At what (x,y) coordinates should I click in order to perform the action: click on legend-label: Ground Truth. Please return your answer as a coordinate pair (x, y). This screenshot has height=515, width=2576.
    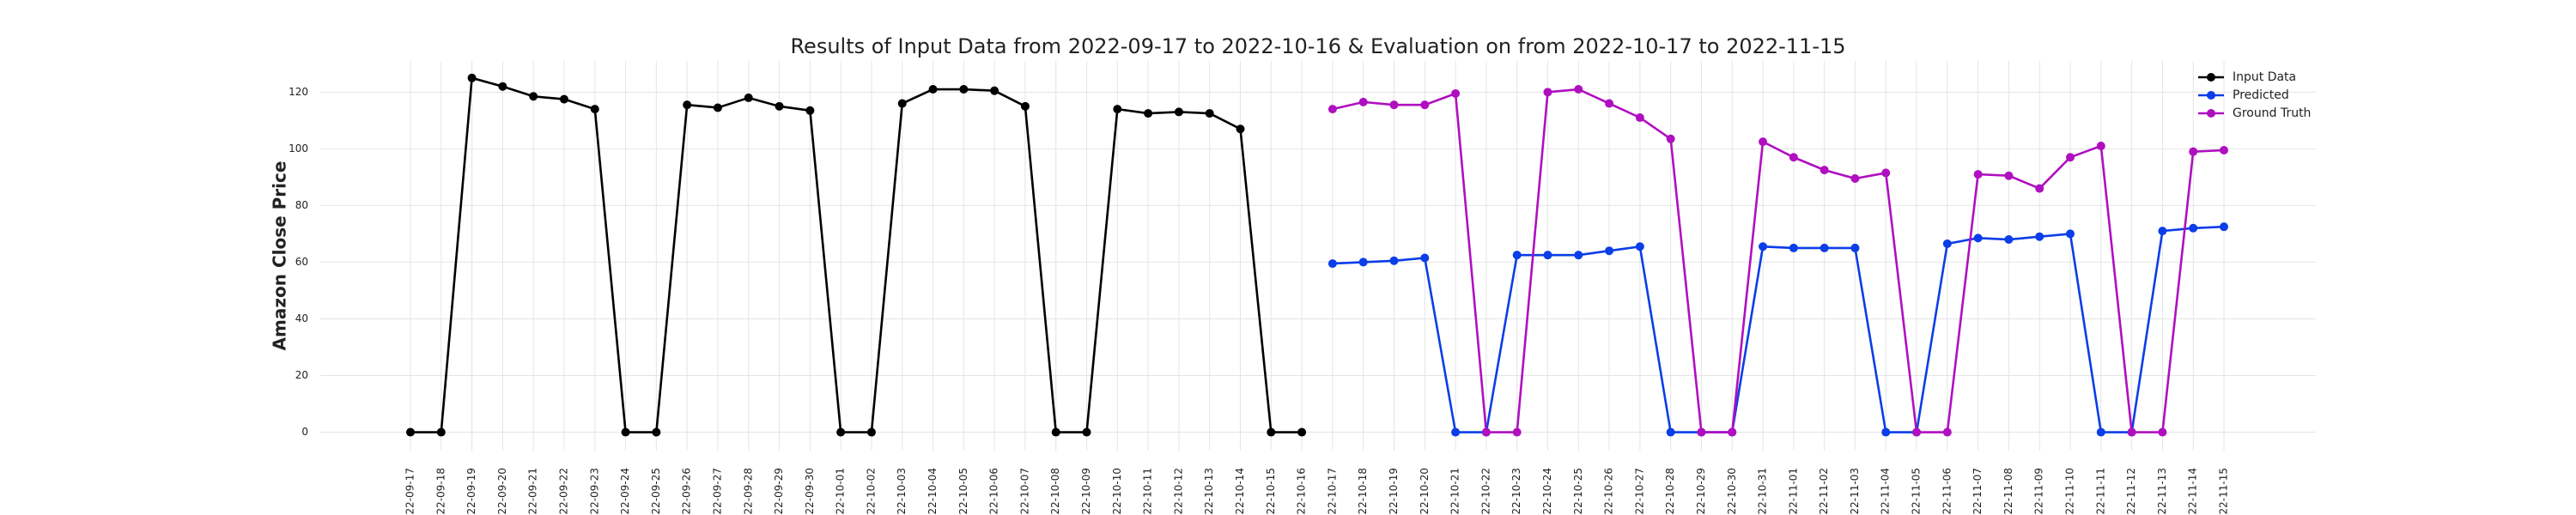
    Looking at the image, I should click on (2272, 113).